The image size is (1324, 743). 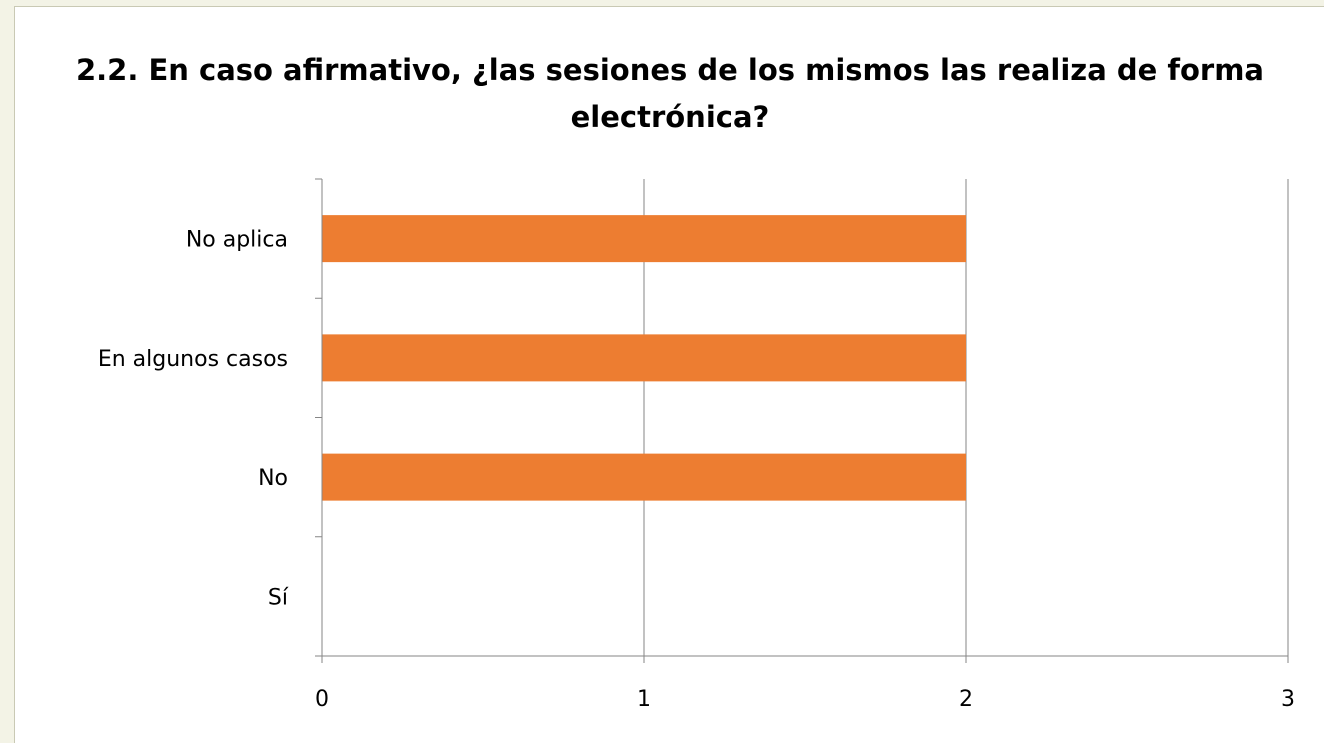 I want to click on y-category-label: En algunos casos, so click(x=193, y=359).